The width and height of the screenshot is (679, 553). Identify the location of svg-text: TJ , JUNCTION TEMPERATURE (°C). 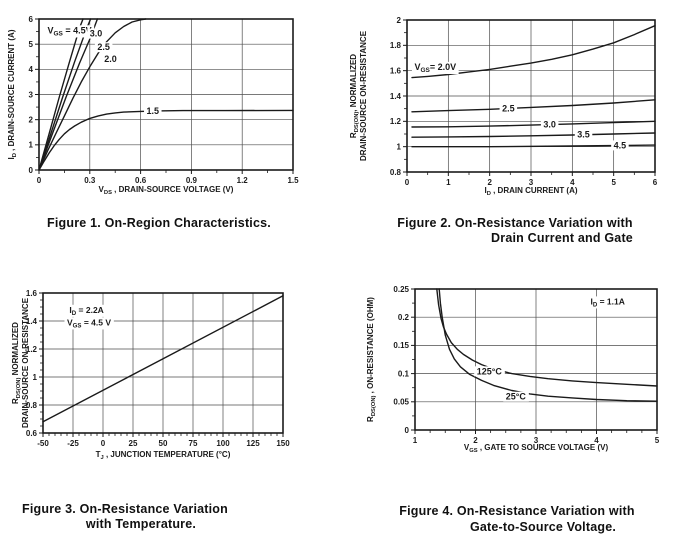
(163, 455).